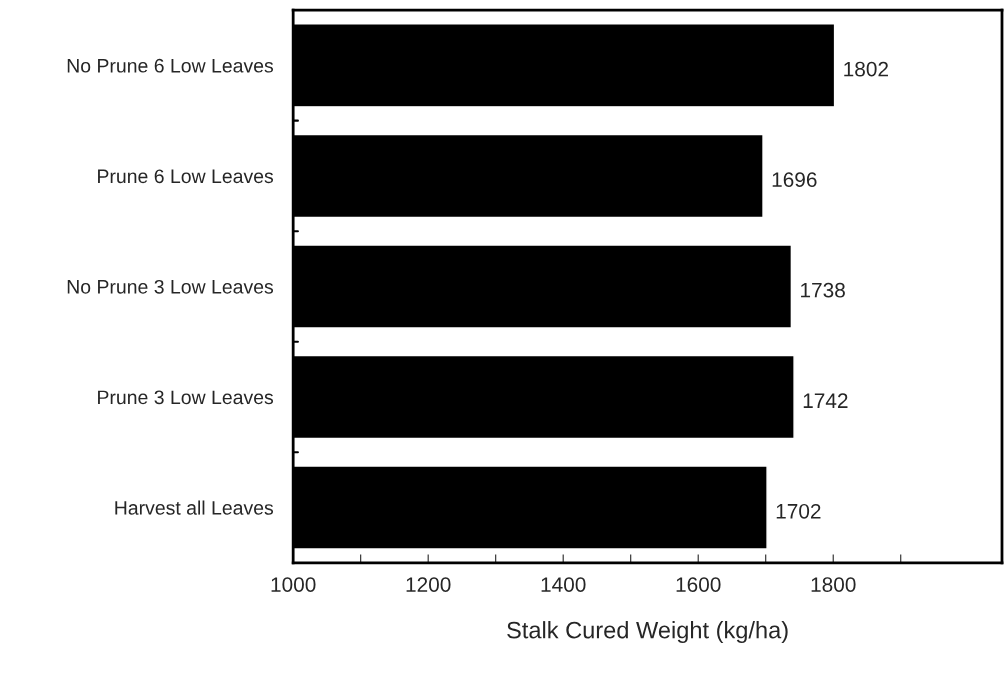 Image resolution: width=1004 pixels, height=674 pixels. Describe the element at coordinates (798, 511) in the screenshot. I see `data-label: 1702` at that location.